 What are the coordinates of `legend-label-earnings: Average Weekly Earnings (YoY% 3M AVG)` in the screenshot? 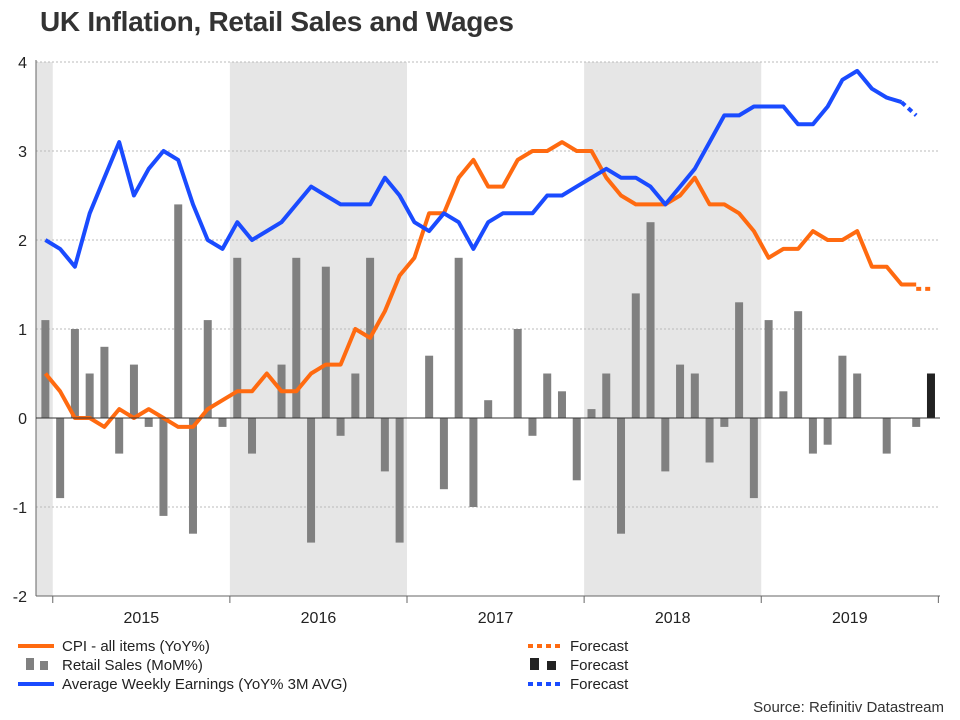 It's located at (204, 684).